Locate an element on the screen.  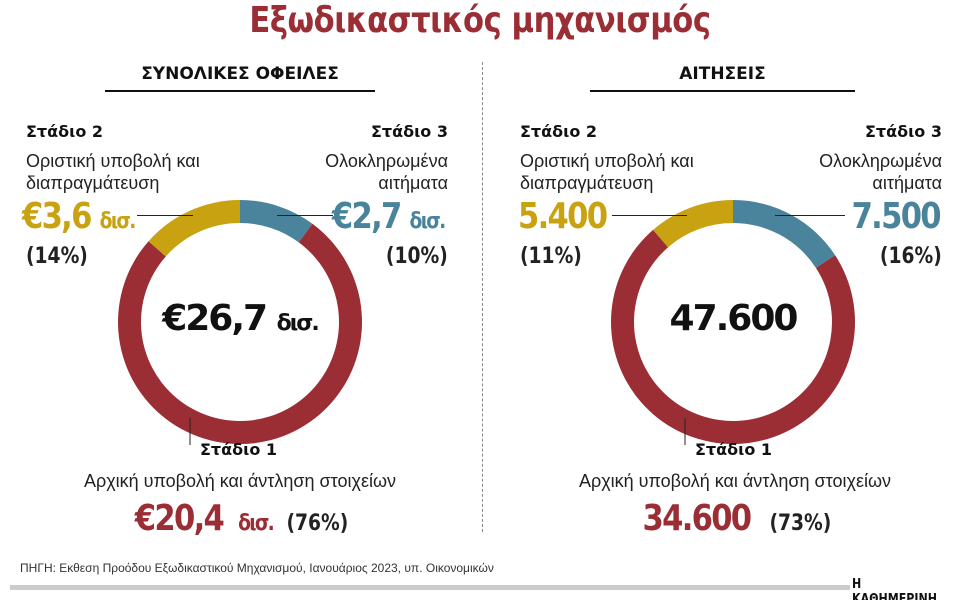
brand-logo: Η ΚΑΘΗΜΕΡΙΝΗ is located at coordinates (895, 588).